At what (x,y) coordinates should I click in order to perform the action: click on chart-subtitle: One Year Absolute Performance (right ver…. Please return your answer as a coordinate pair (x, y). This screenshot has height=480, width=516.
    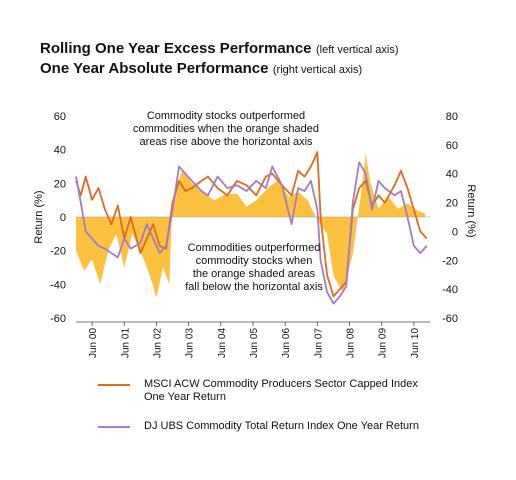
    Looking at the image, I should click on (201, 69).